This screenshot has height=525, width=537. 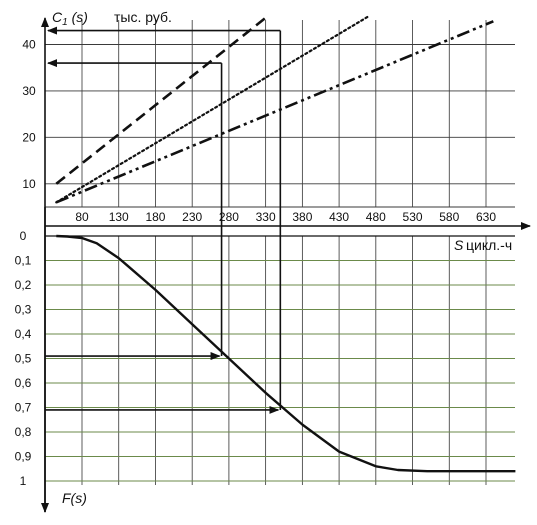 I want to click on y-tick-label-bottom: 0,8, so click(x=23, y=432).